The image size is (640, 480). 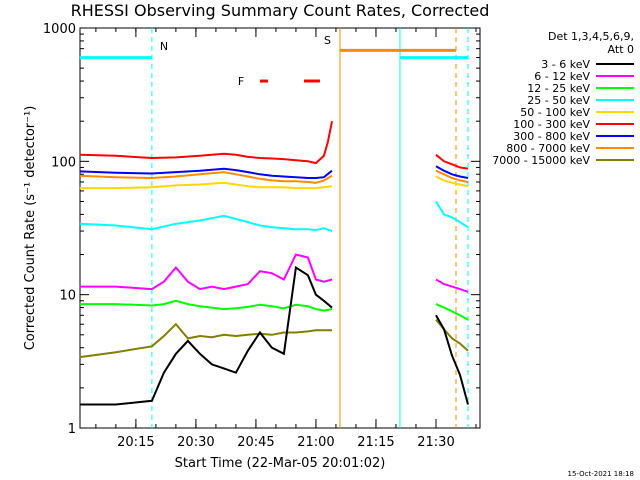 What do you see at coordinates (548, 148) in the screenshot?
I see `legend-label: 800 - 7000 keV` at bounding box center [548, 148].